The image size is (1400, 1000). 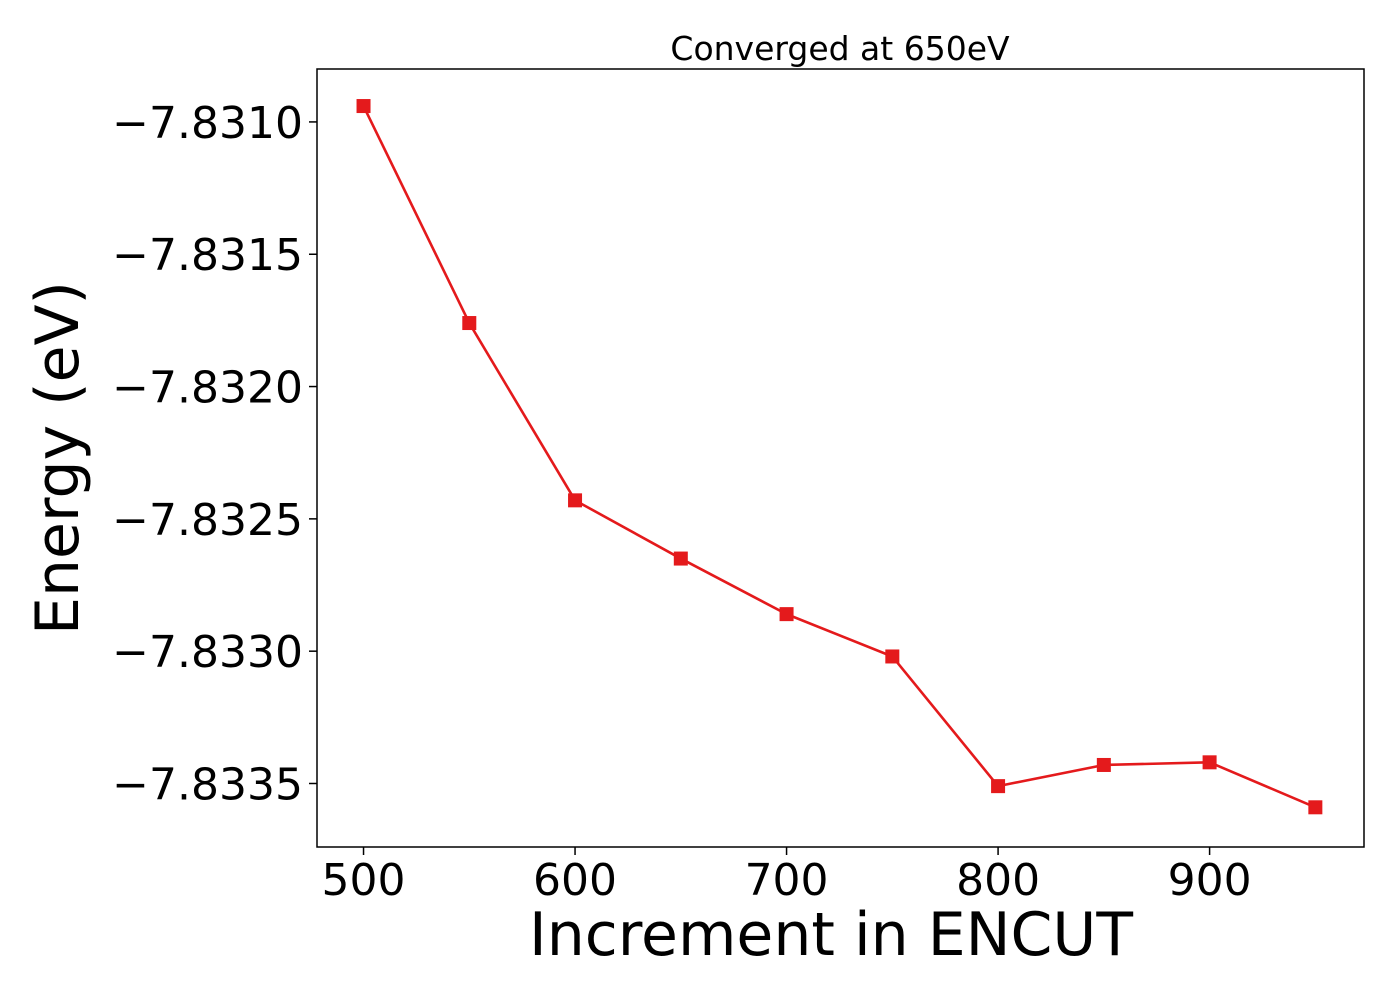 What do you see at coordinates (207, 255) in the screenshot?
I see `y-tick-label: −7.8315` at bounding box center [207, 255].